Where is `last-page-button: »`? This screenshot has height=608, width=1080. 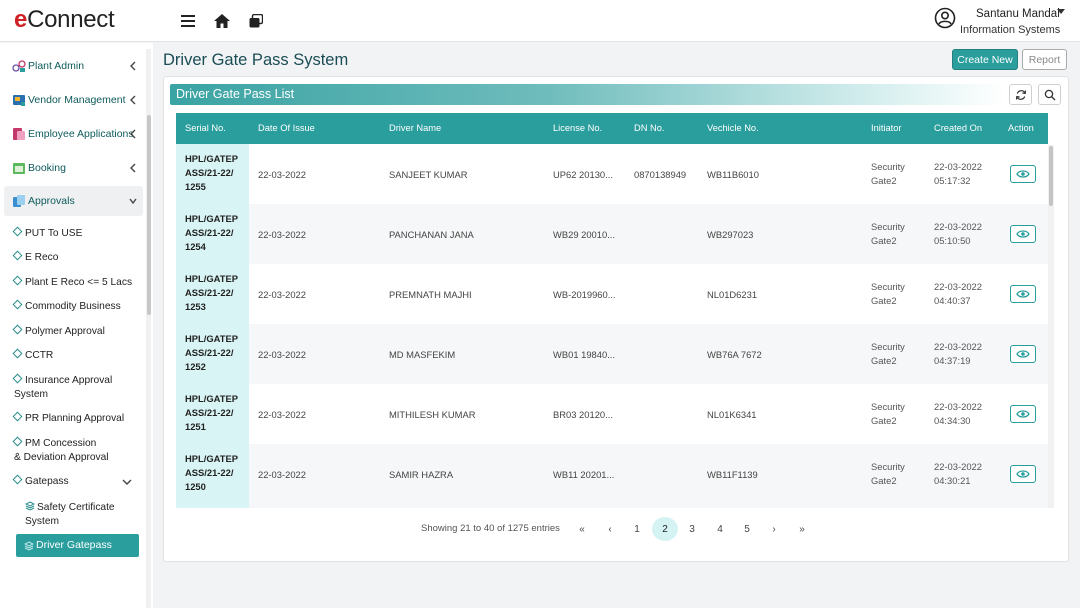
last-page-button: » is located at coordinates (802, 529).